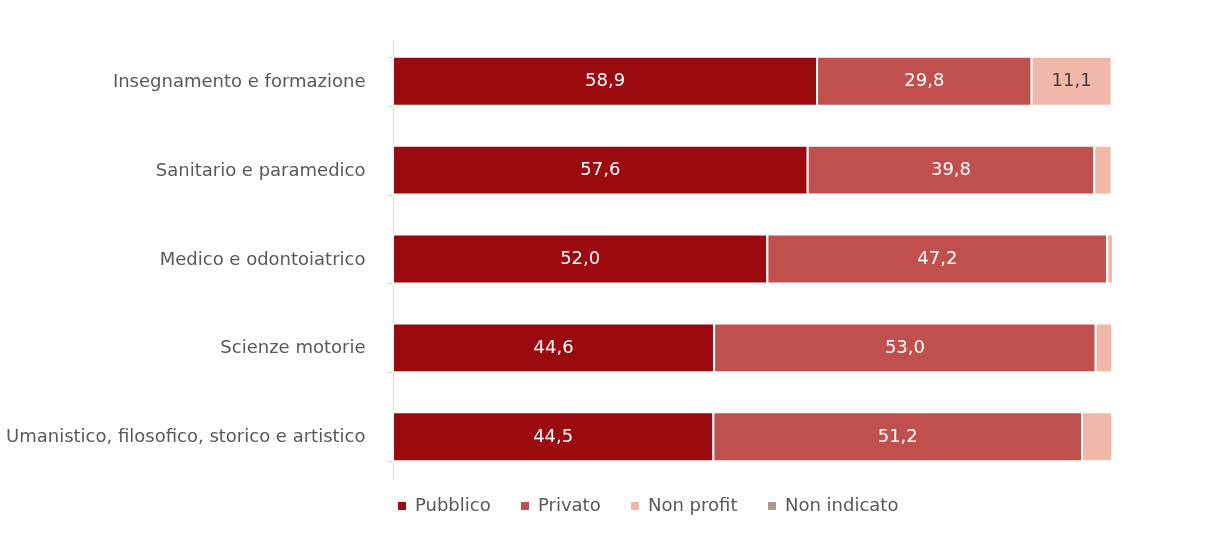  Describe the element at coordinates (1071, 80) in the screenshot. I see `data-label: 11,1` at that location.